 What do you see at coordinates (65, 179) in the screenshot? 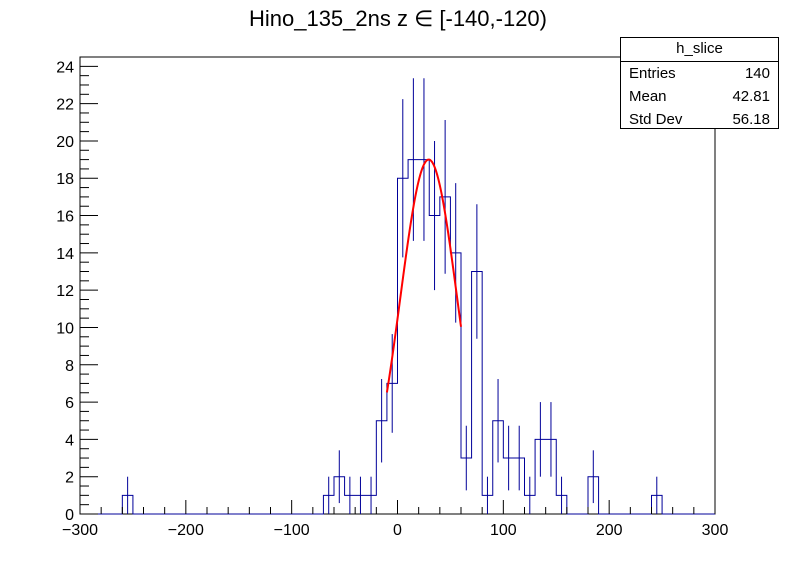
I see `y-tick-label: 18` at bounding box center [65, 179].